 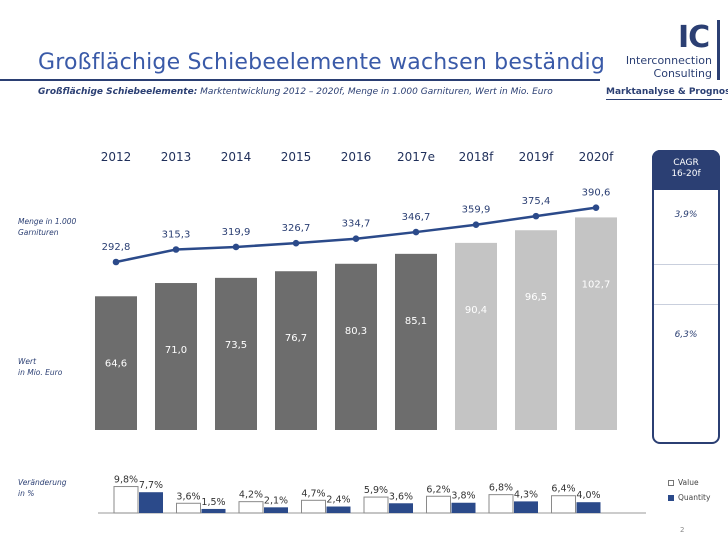 What do you see at coordinates (26, 493) in the screenshot?
I see `change-label-line-2: in %` at bounding box center [26, 493].